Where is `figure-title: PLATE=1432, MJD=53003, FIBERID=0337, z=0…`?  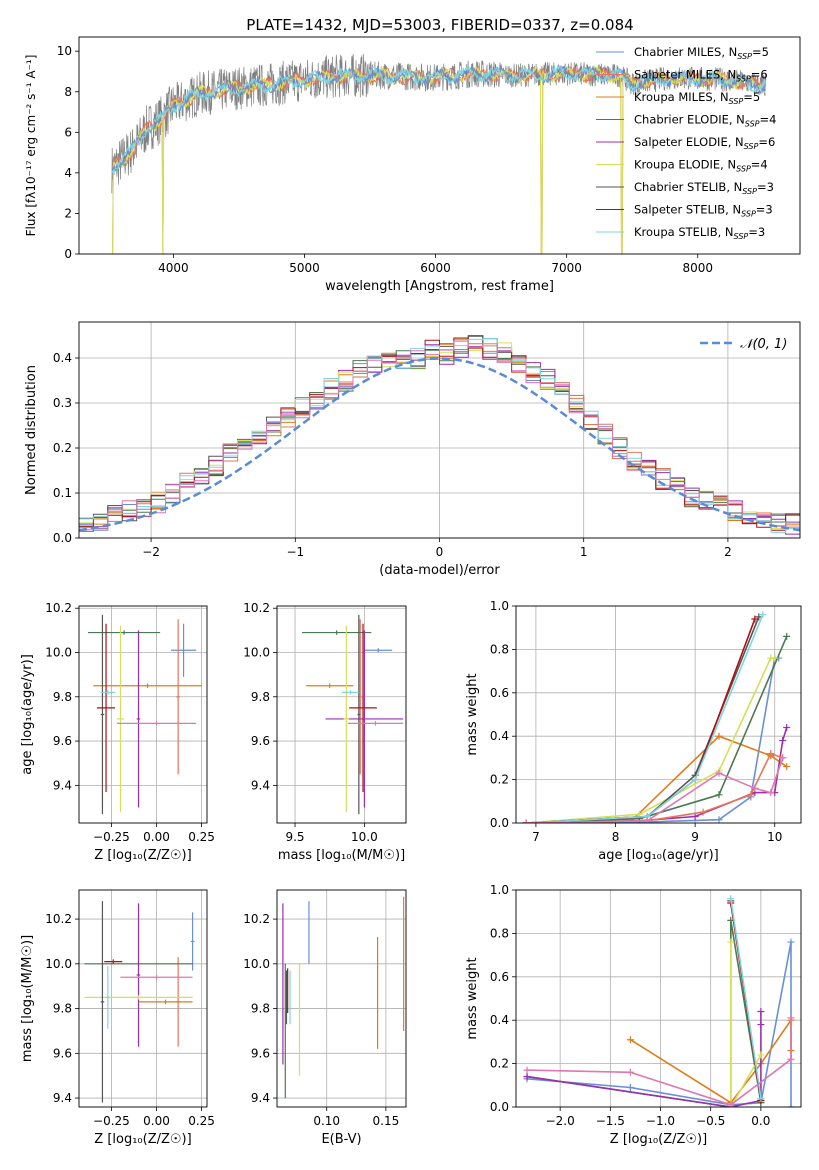 figure-title: PLATE=1432, MJD=53003, FIBERID=0337, z=0… is located at coordinates (439, 25).